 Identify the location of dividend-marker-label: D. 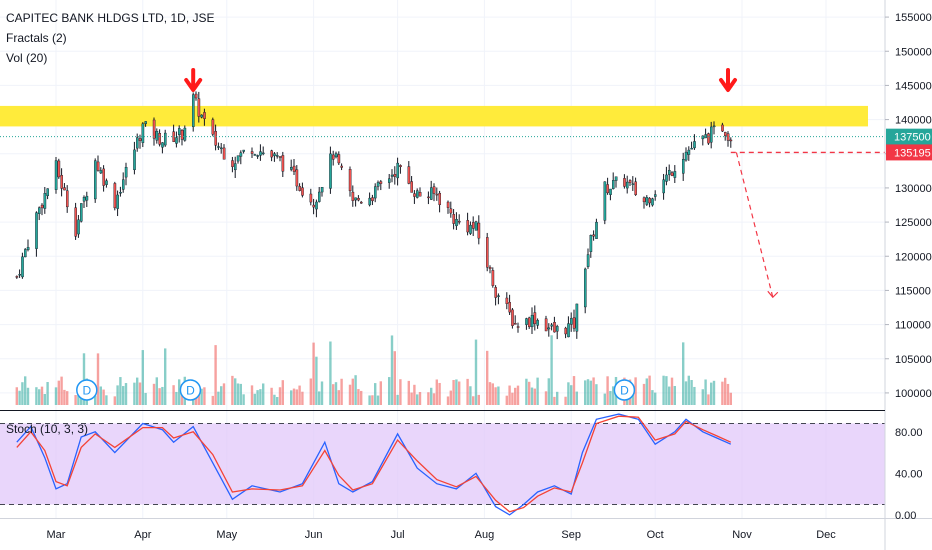
(624, 391).